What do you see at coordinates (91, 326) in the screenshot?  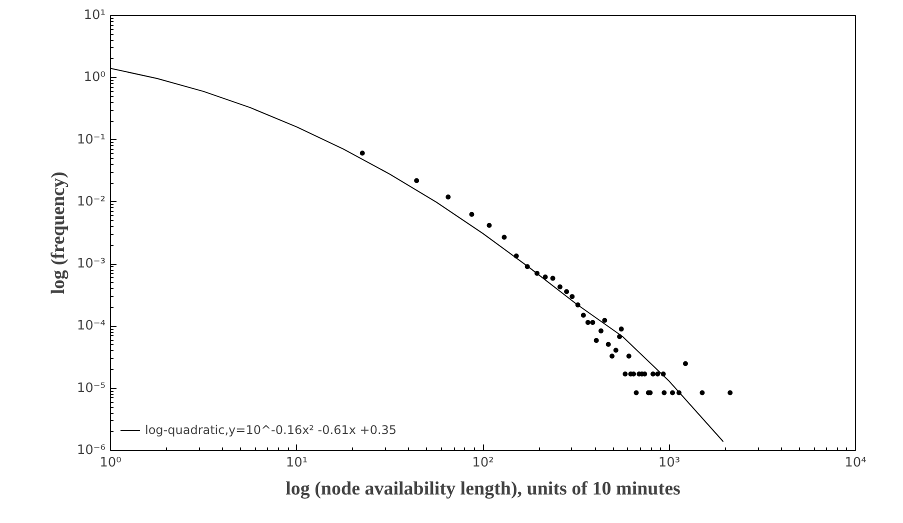 I see `y-tick-label: 10⁻⁴` at bounding box center [91, 326].